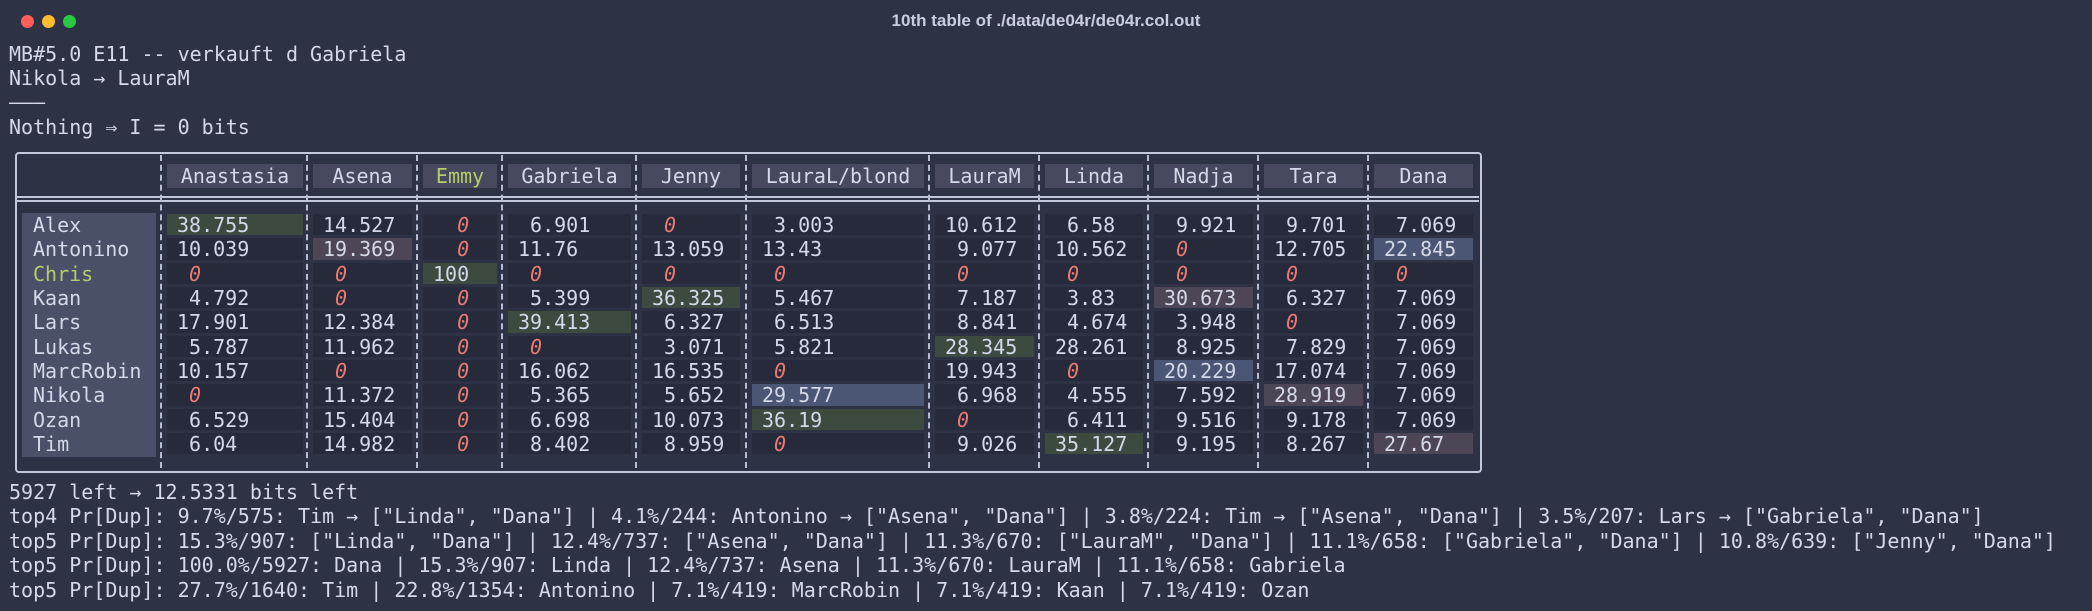 The width and height of the screenshot is (2092, 611). I want to click on table-cell: 100, so click(451, 273).